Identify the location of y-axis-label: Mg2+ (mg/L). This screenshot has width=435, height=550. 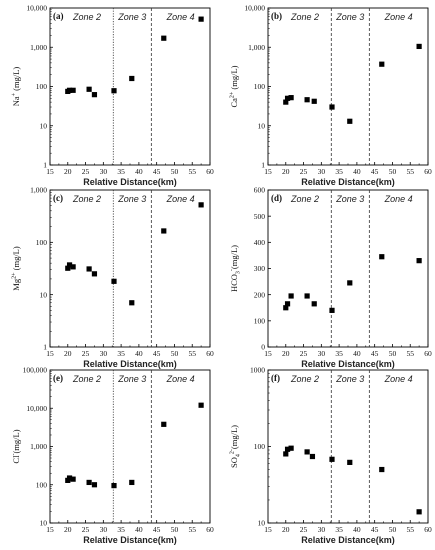
(16, 268).